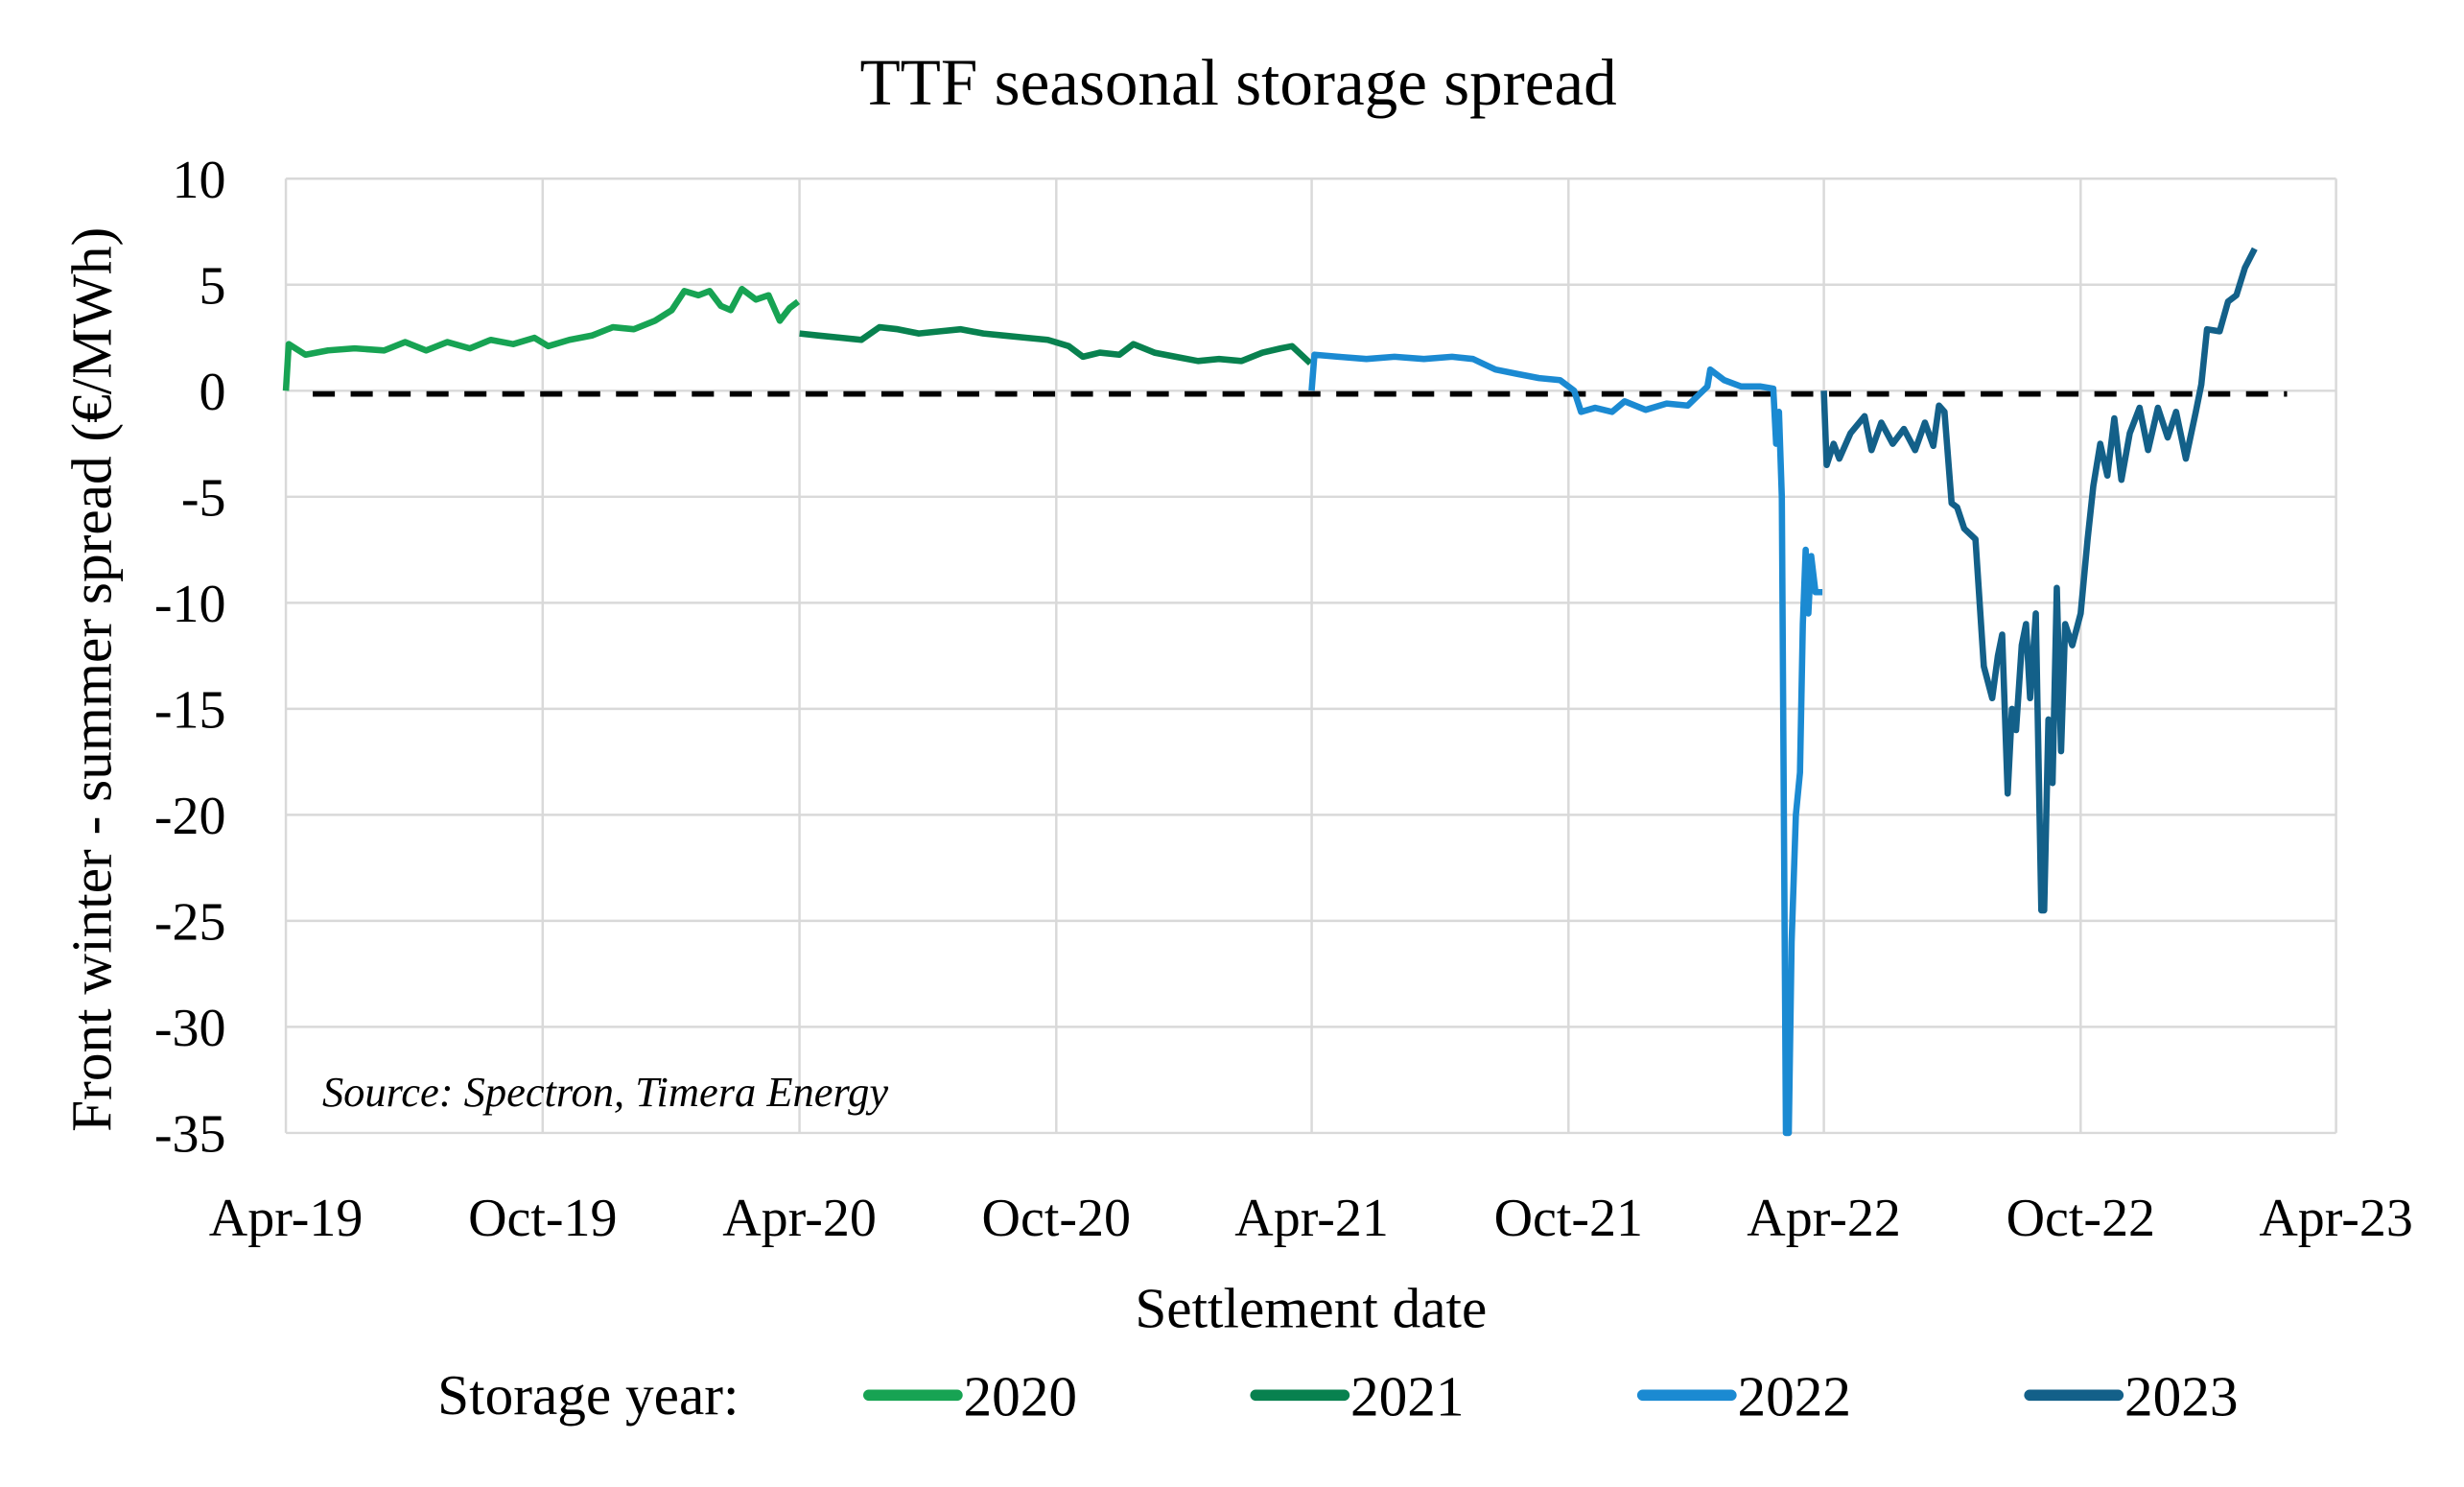  What do you see at coordinates (91, 679) in the screenshot?
I see `y-axis-label: Front winter - summer spread (€/MWh)` at bounding box center [91, 679].